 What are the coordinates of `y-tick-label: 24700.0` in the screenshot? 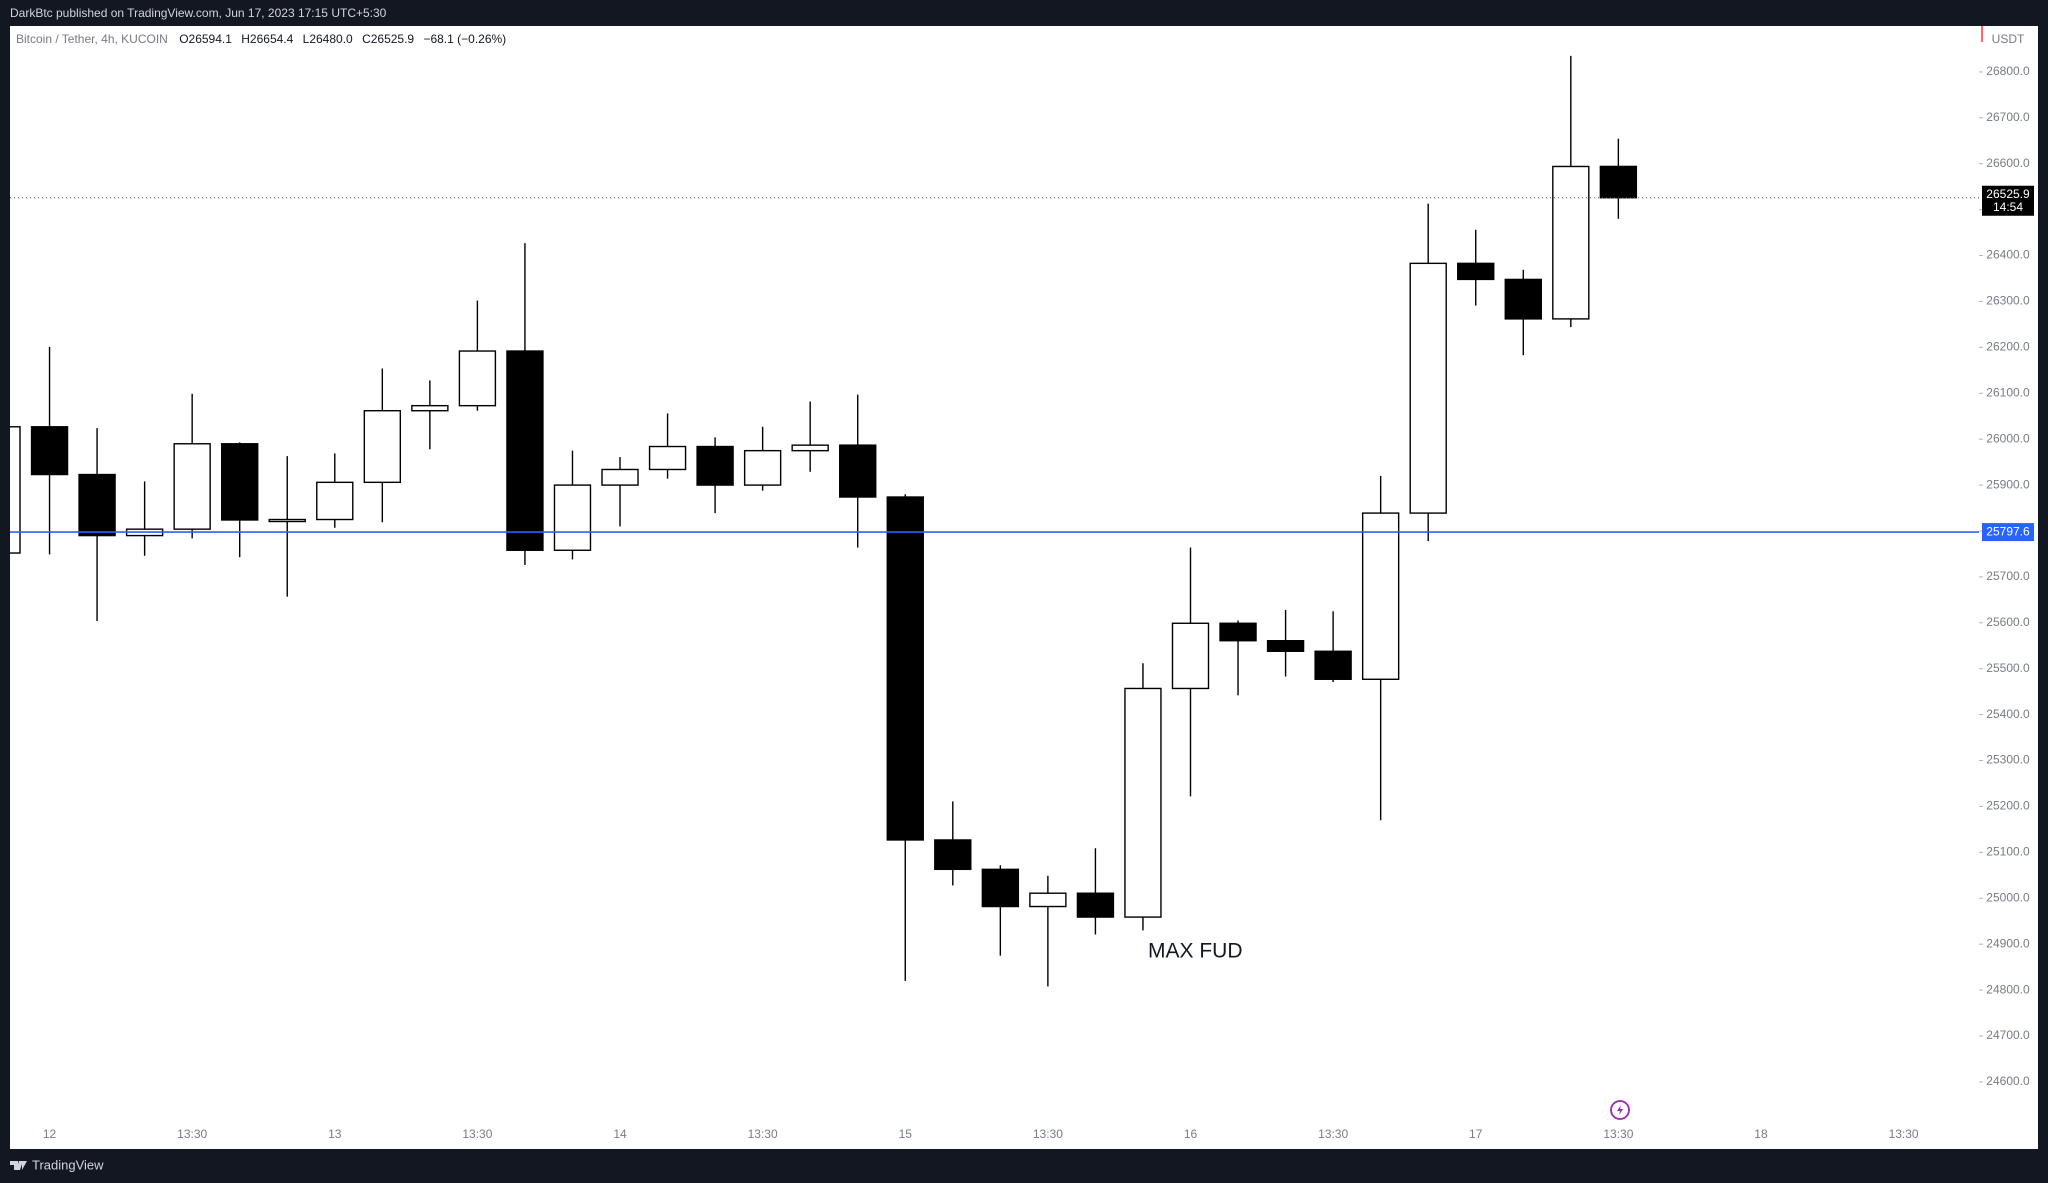 It's located at (2008, 1035).